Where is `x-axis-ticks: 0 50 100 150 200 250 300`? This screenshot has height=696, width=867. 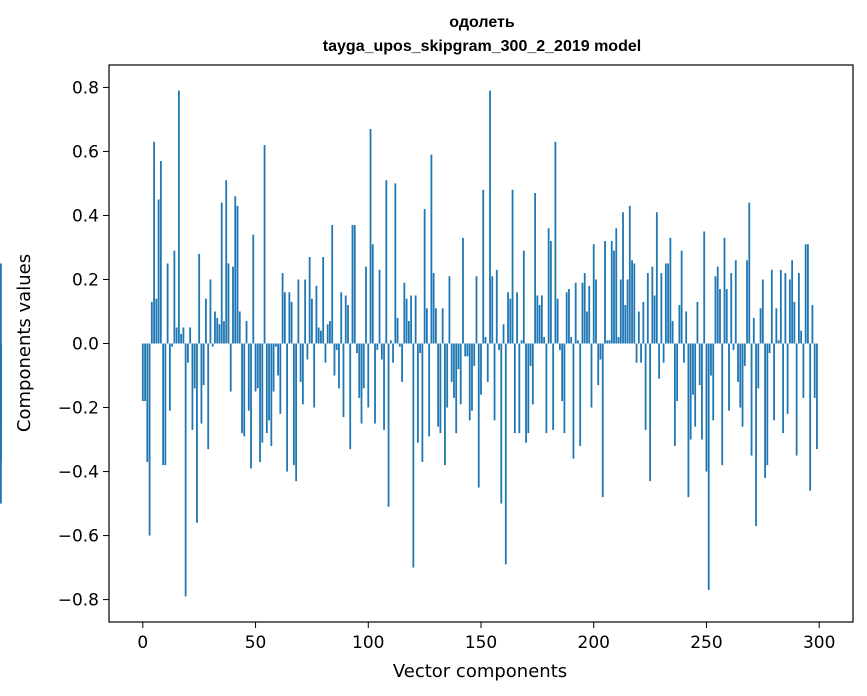 x-axis-ticks: 0 50 100 150 200 250 300 is located at coordinates (486, 637).